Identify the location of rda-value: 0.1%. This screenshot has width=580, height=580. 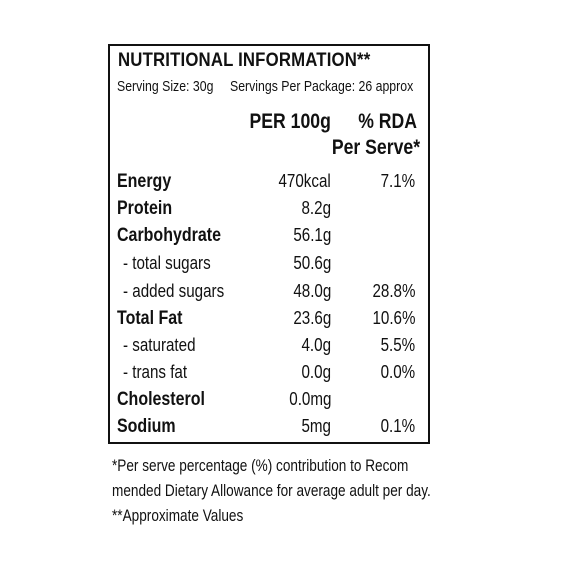
(397, 425).